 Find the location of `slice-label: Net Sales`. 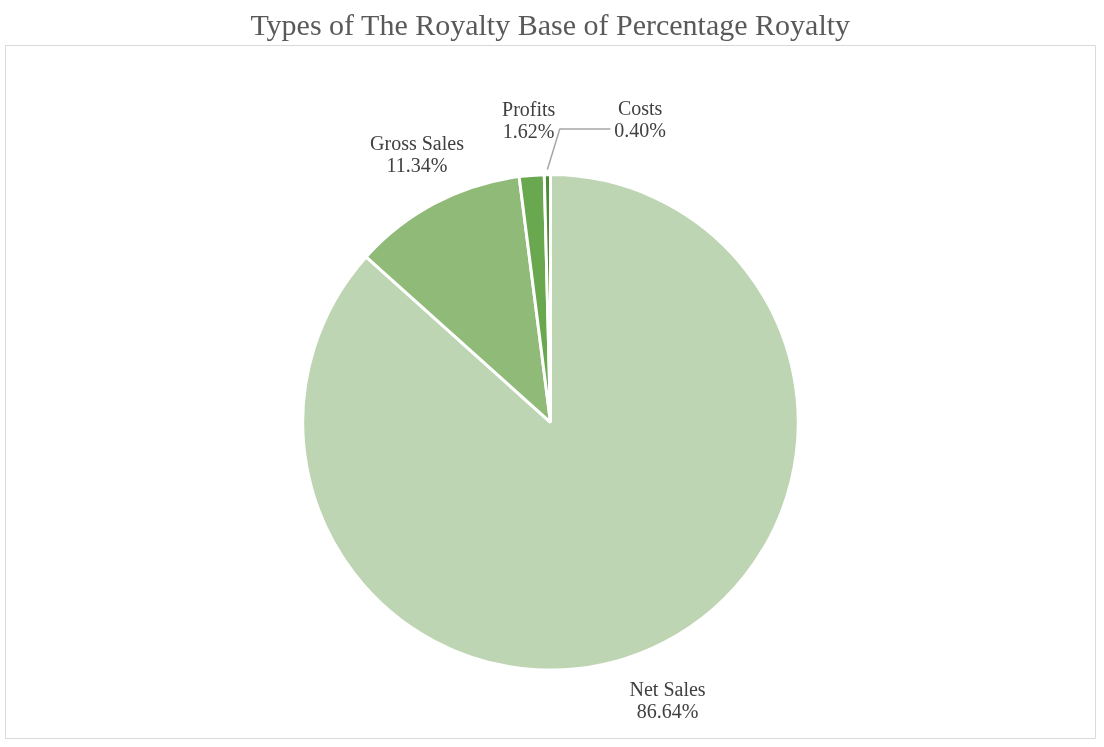

slice-label: Net Sales is located at coordinates (667, 688).